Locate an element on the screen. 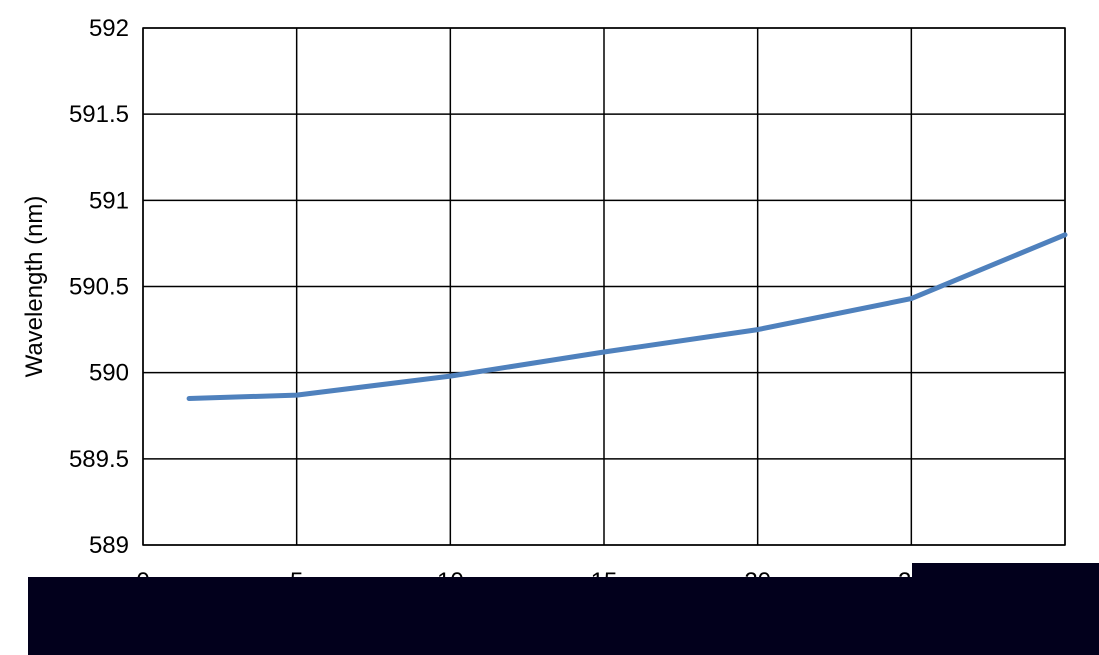 This screenshot has height=655, width=1099. y-tick-label: 592 is located at coordinates (109, 28).